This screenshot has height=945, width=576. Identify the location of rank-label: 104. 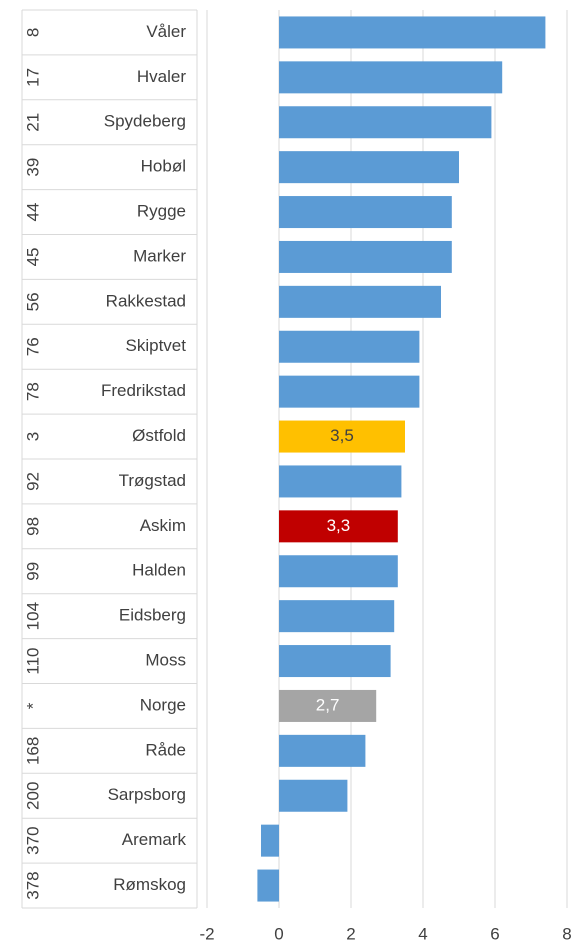
(32, 616).